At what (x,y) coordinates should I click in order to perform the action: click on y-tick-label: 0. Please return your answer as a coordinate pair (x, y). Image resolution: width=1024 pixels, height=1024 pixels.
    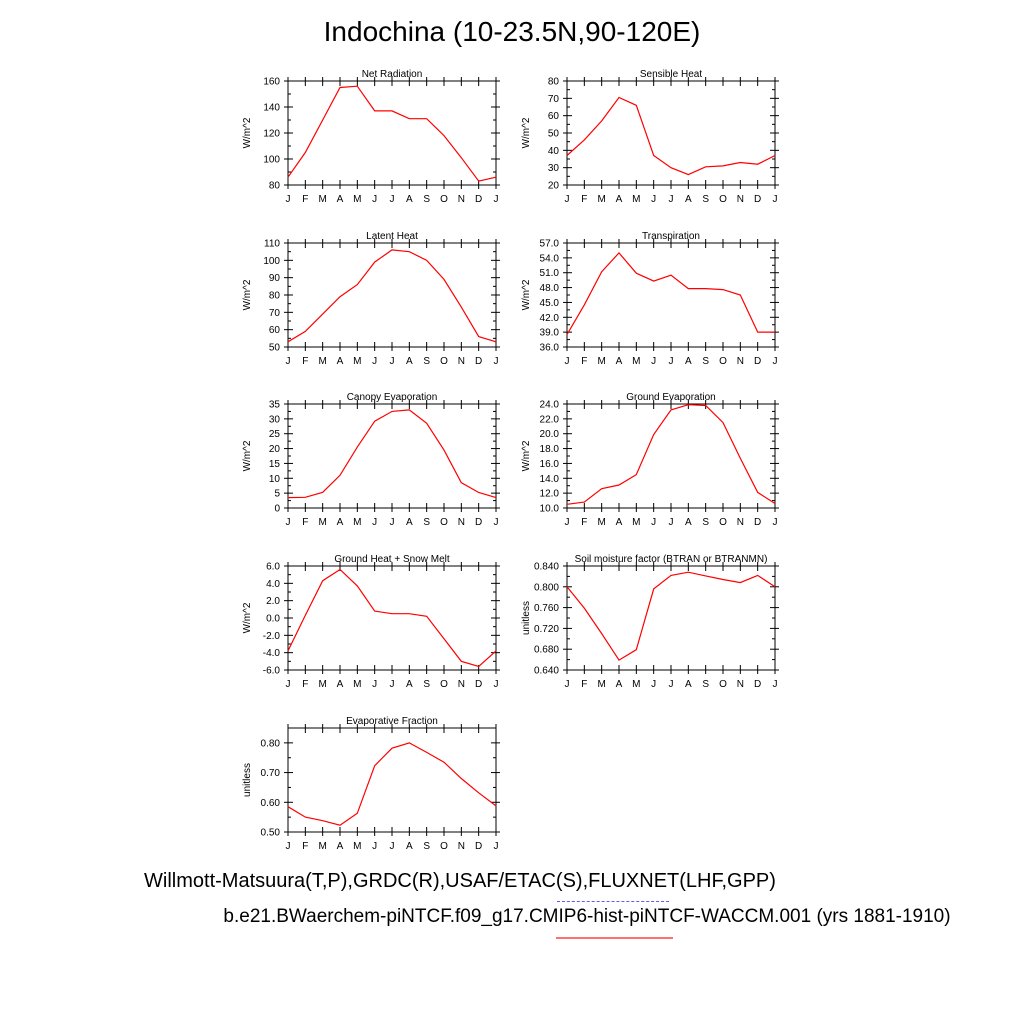
    Looking at the image, I should click on (277, 509).